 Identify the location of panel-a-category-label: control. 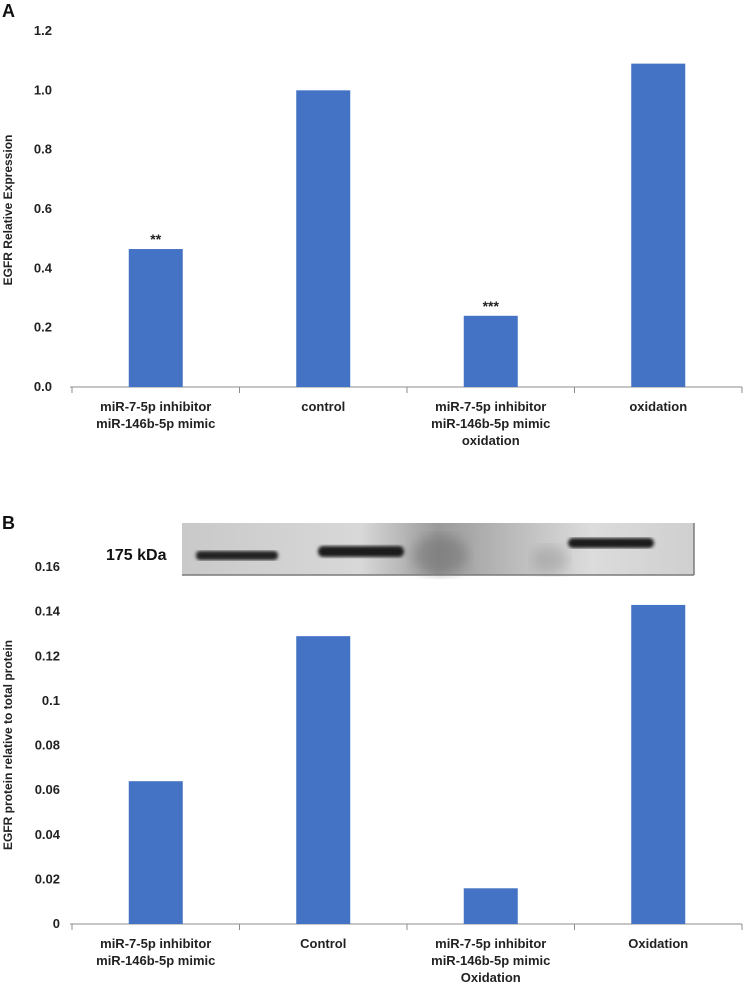
(323, 406).